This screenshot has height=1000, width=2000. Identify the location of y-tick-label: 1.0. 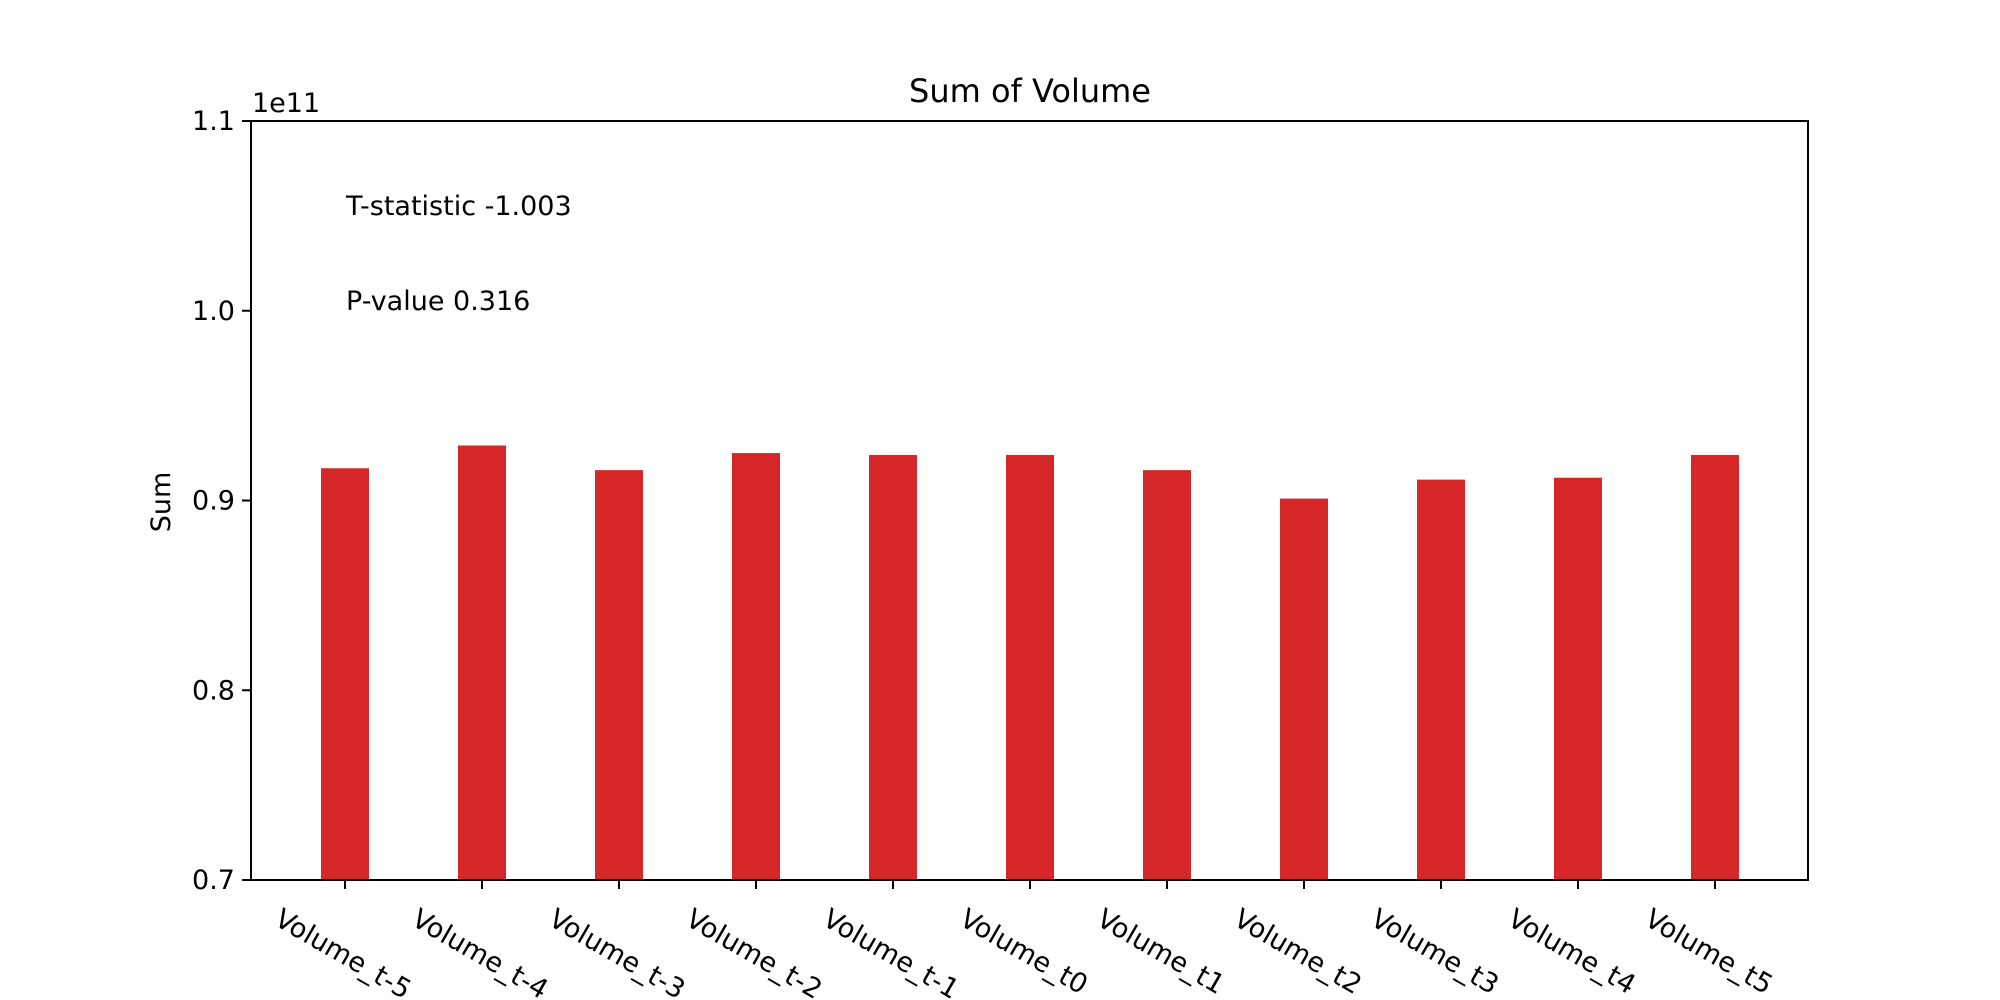
(213, 311).